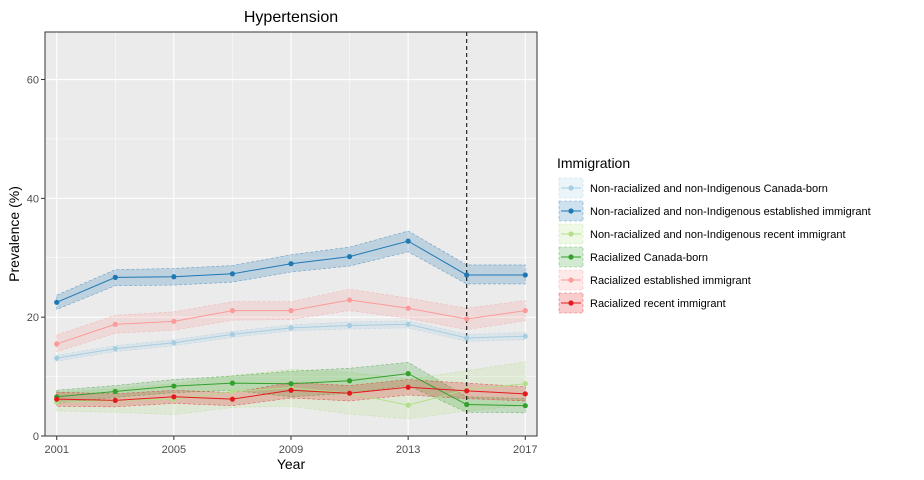 The height and width of the screenshot is (480, 924). I want to click on x-tick-label: 2005, so click(174, 450).